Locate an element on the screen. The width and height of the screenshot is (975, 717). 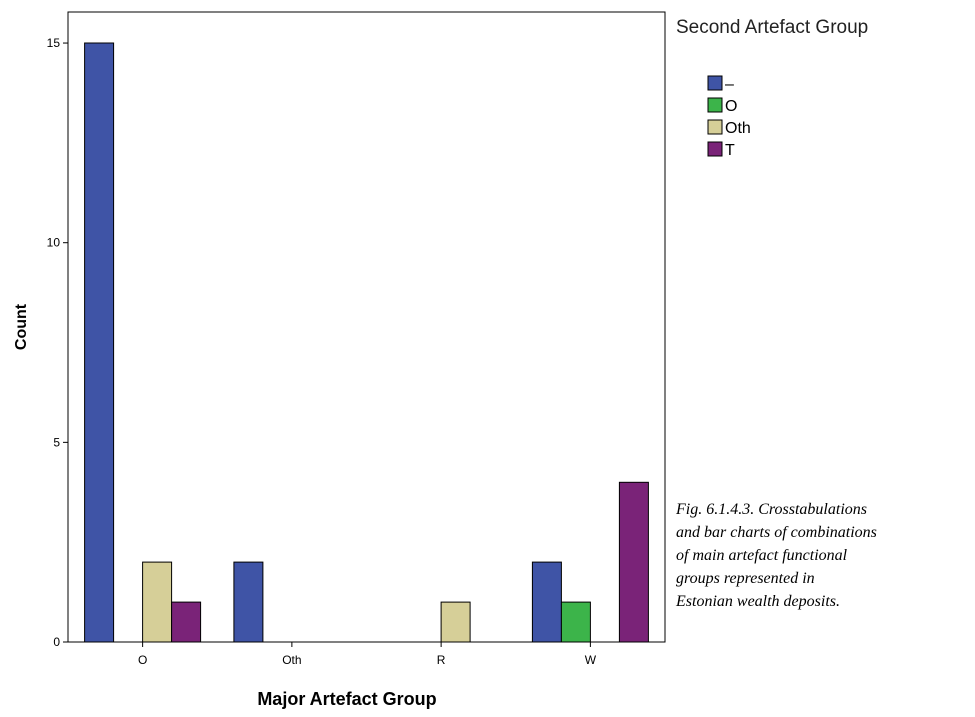
y-tick-label: 10 is located at coordinates (54, 243).